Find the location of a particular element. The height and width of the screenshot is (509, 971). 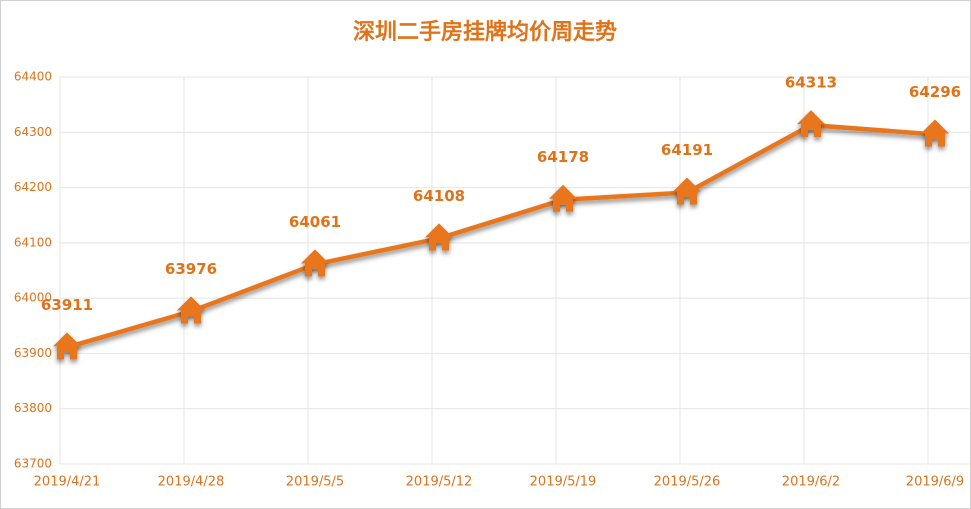

y-tick-label: 64300 is located at coordinates (33, 132).